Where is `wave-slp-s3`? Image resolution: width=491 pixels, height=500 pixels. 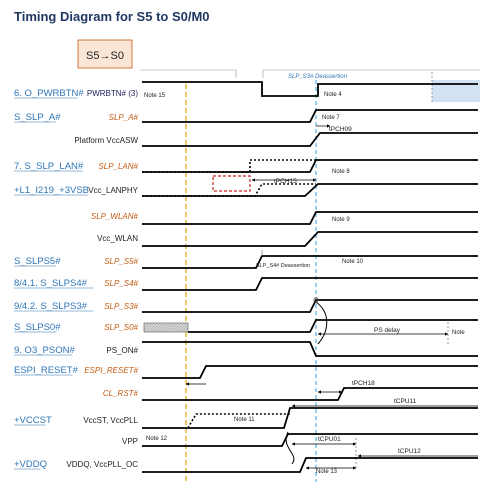
wave-slp-s3 is located at coordinates (310, 306).